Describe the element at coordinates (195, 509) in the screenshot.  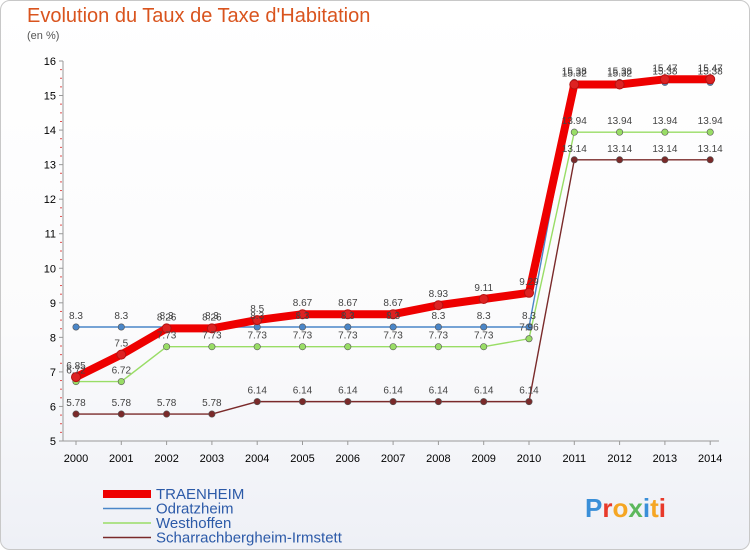
I see `legend-label: Odratzheim` at that location.